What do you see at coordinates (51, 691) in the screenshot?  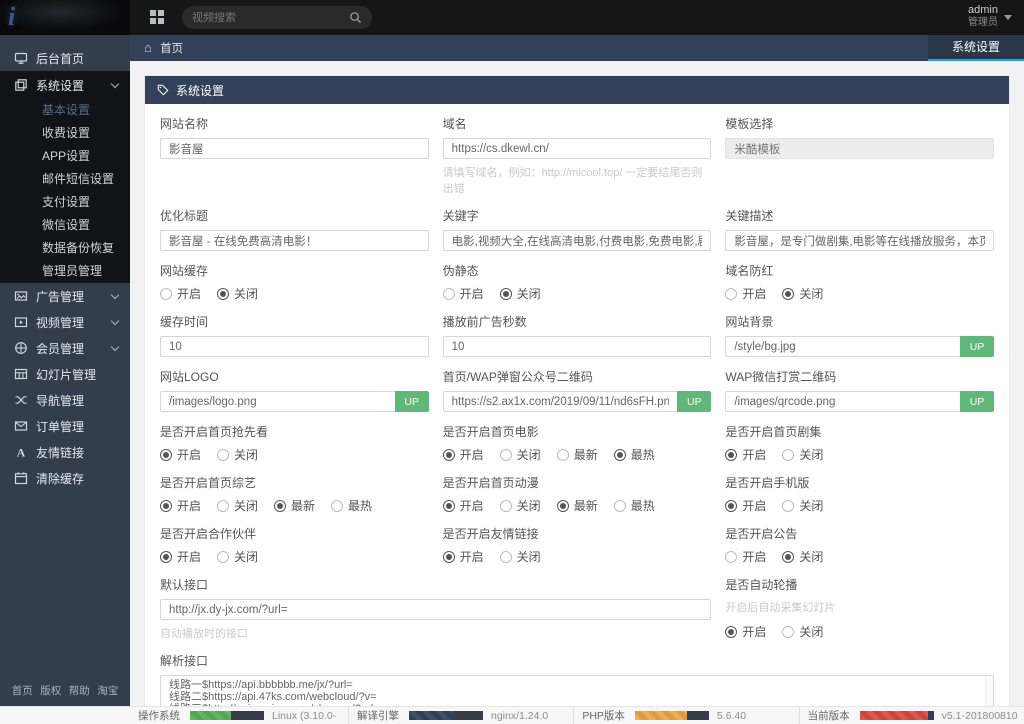 I see `footer-link-copyright: 版权` at bounding box center [51, 691].